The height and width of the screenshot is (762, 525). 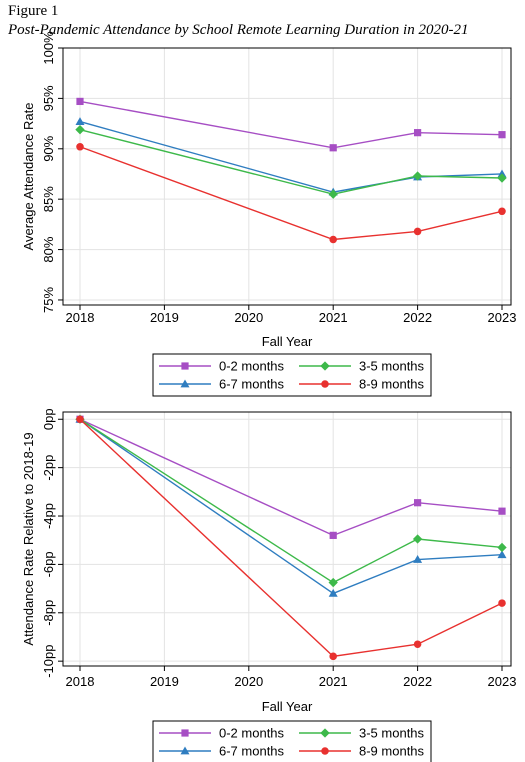 What do you see at coordinates (48, 516) in the screenshot?
I see `y-tick-label: -4pp` at bounding box center [48, 516].